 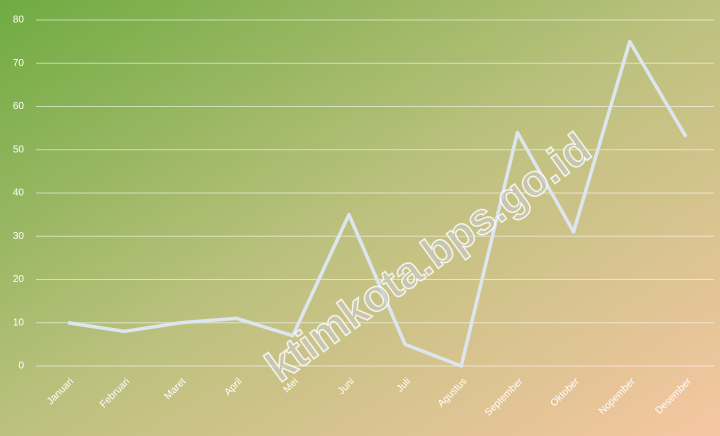 What do you see at coordinates (21, 366) in the screenshot?
I see `y-tick-label: 0` at bounding box center [21, 366].